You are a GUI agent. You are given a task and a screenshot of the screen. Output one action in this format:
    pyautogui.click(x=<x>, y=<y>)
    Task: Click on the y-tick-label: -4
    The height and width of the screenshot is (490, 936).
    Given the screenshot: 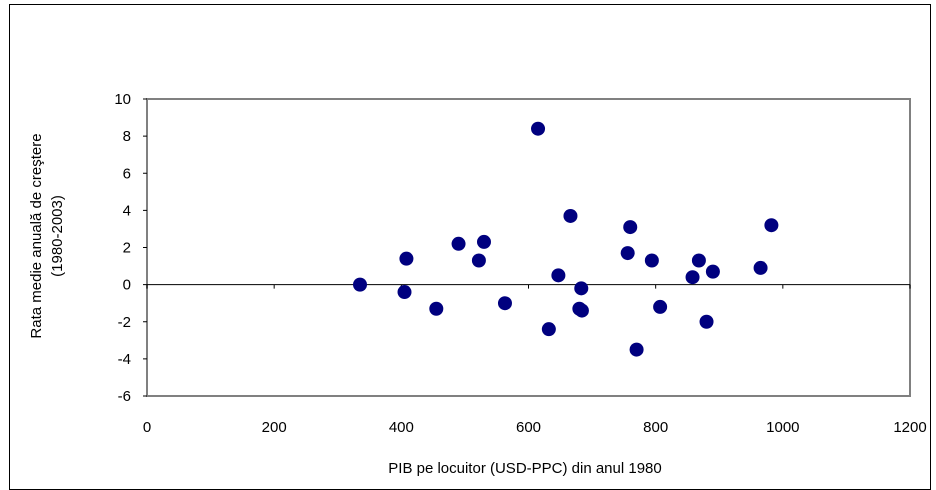 What is the action you would take?
    pyautogui.click(x=124, y=359)
    